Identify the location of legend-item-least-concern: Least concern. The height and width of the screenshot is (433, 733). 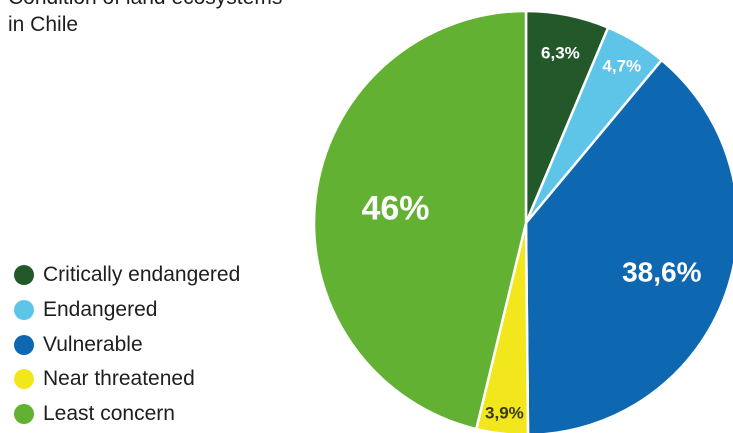
(127, 414).